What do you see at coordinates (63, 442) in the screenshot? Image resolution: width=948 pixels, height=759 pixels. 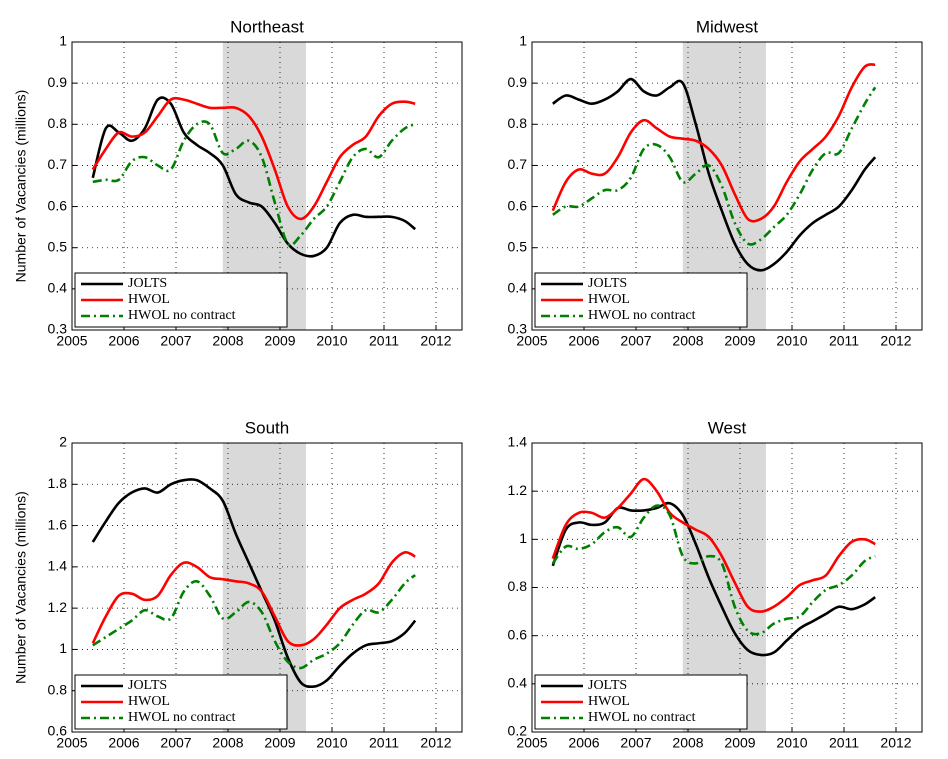 I see `y-tick-label: 2` at bounding box center [63, 442].